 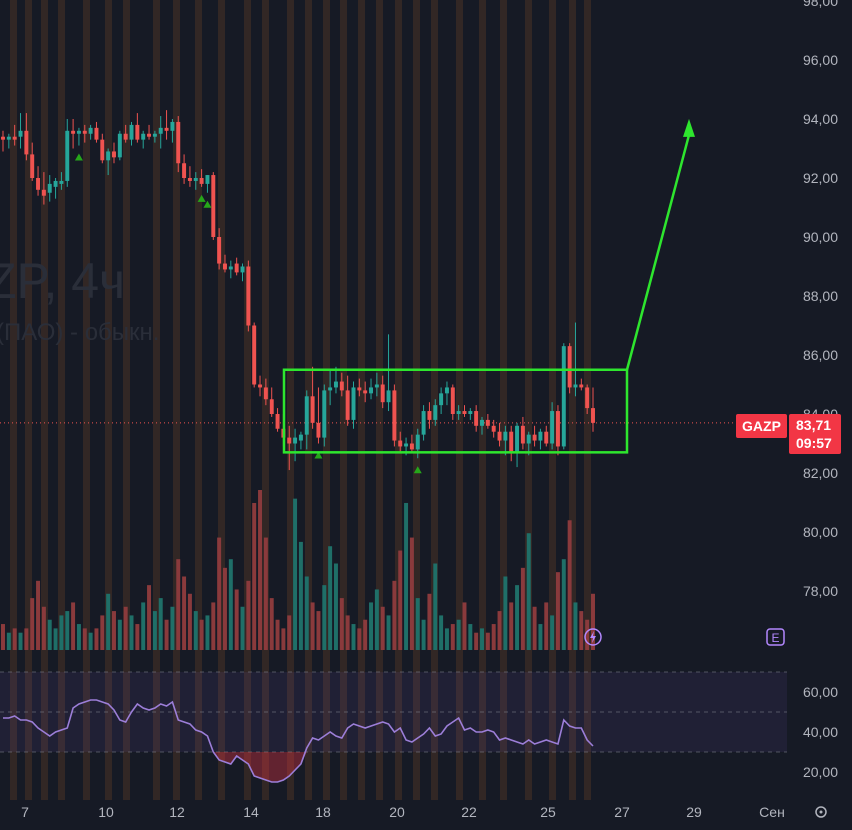 I want to click on time-axis-label: 10, so click(x=106, y=812).